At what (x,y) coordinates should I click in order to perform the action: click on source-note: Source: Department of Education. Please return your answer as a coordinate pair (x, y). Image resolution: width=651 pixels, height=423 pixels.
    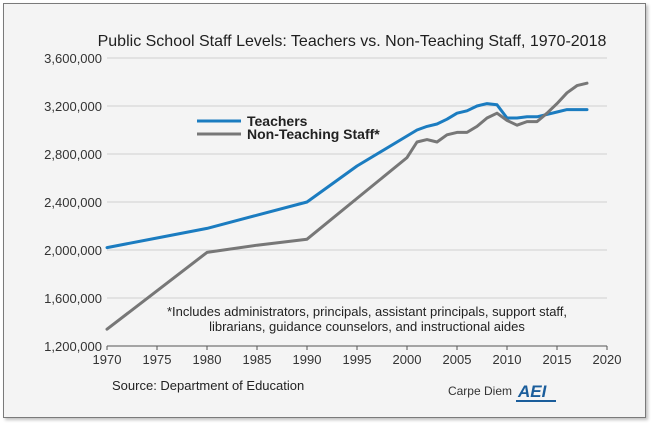
    Looking at the image, I should click on (208, 385).